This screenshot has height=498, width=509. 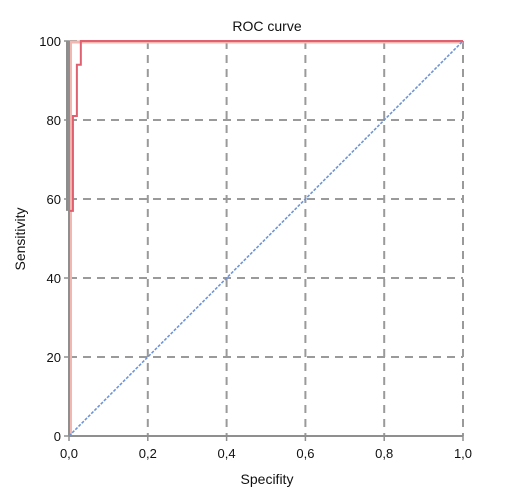 What do you see at coordinates (20, 238) in the screenshot?
I see `y-axis-title: Sensitivity` at bounding box center [20, 238].